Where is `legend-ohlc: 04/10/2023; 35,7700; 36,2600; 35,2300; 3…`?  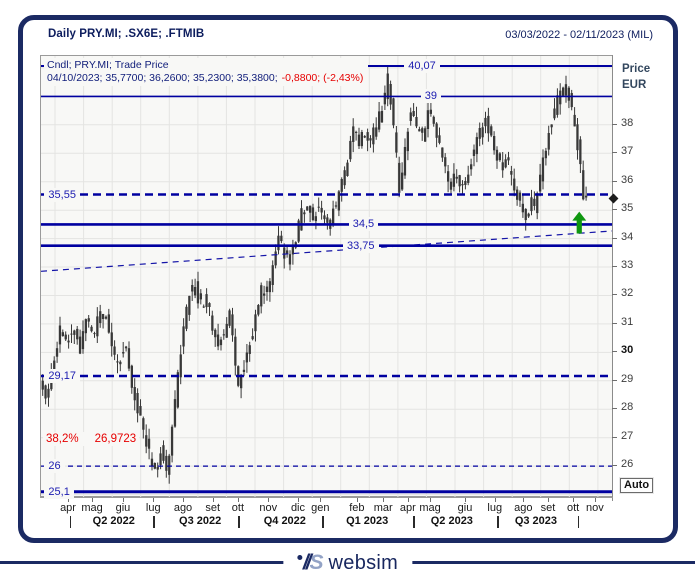 legend-ohlc: 04/10/2023; 35,7700; 36,2600; 35,2300; 3… is located at coordinates (205, 78).